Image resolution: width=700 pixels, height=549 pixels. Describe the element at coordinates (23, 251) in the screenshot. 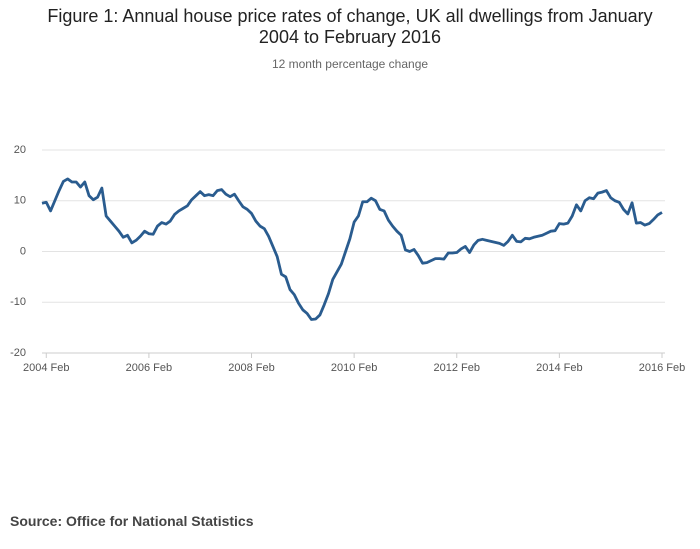

I see `y-tick-label: 0` at that location.